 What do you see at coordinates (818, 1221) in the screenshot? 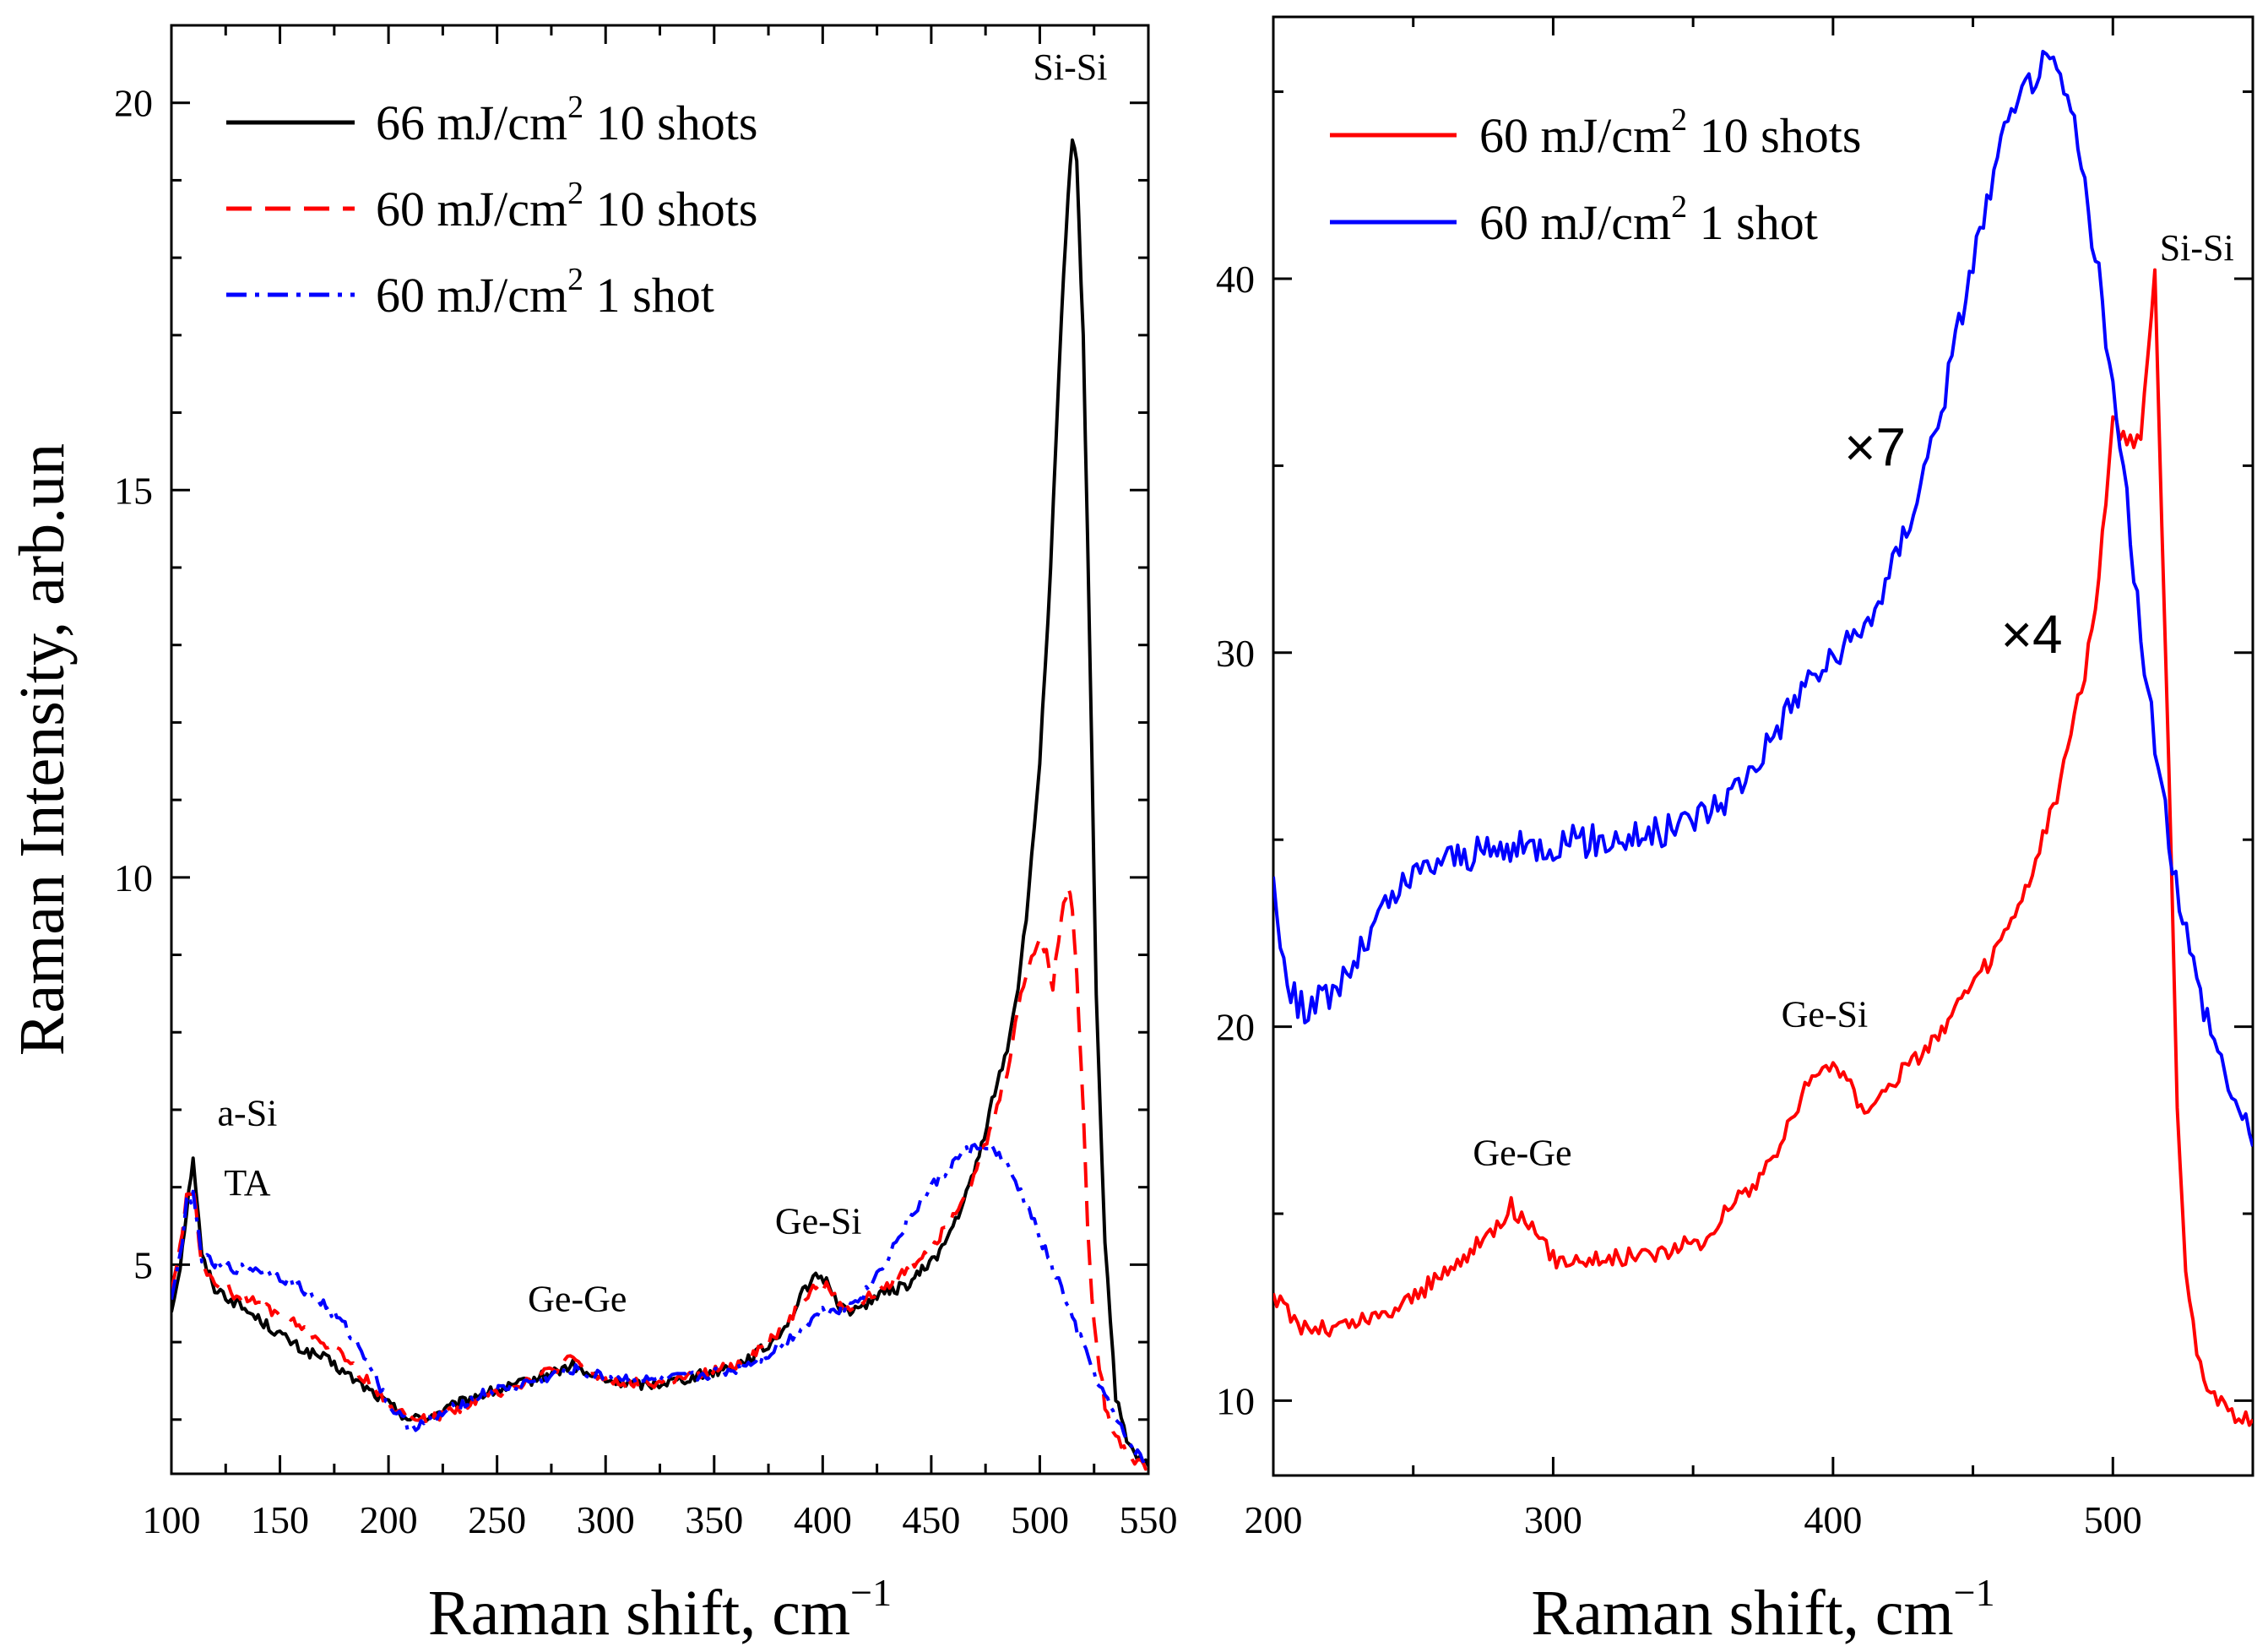
I see `left-annotation: Ge-Si` at bounding box center [818, 1221].